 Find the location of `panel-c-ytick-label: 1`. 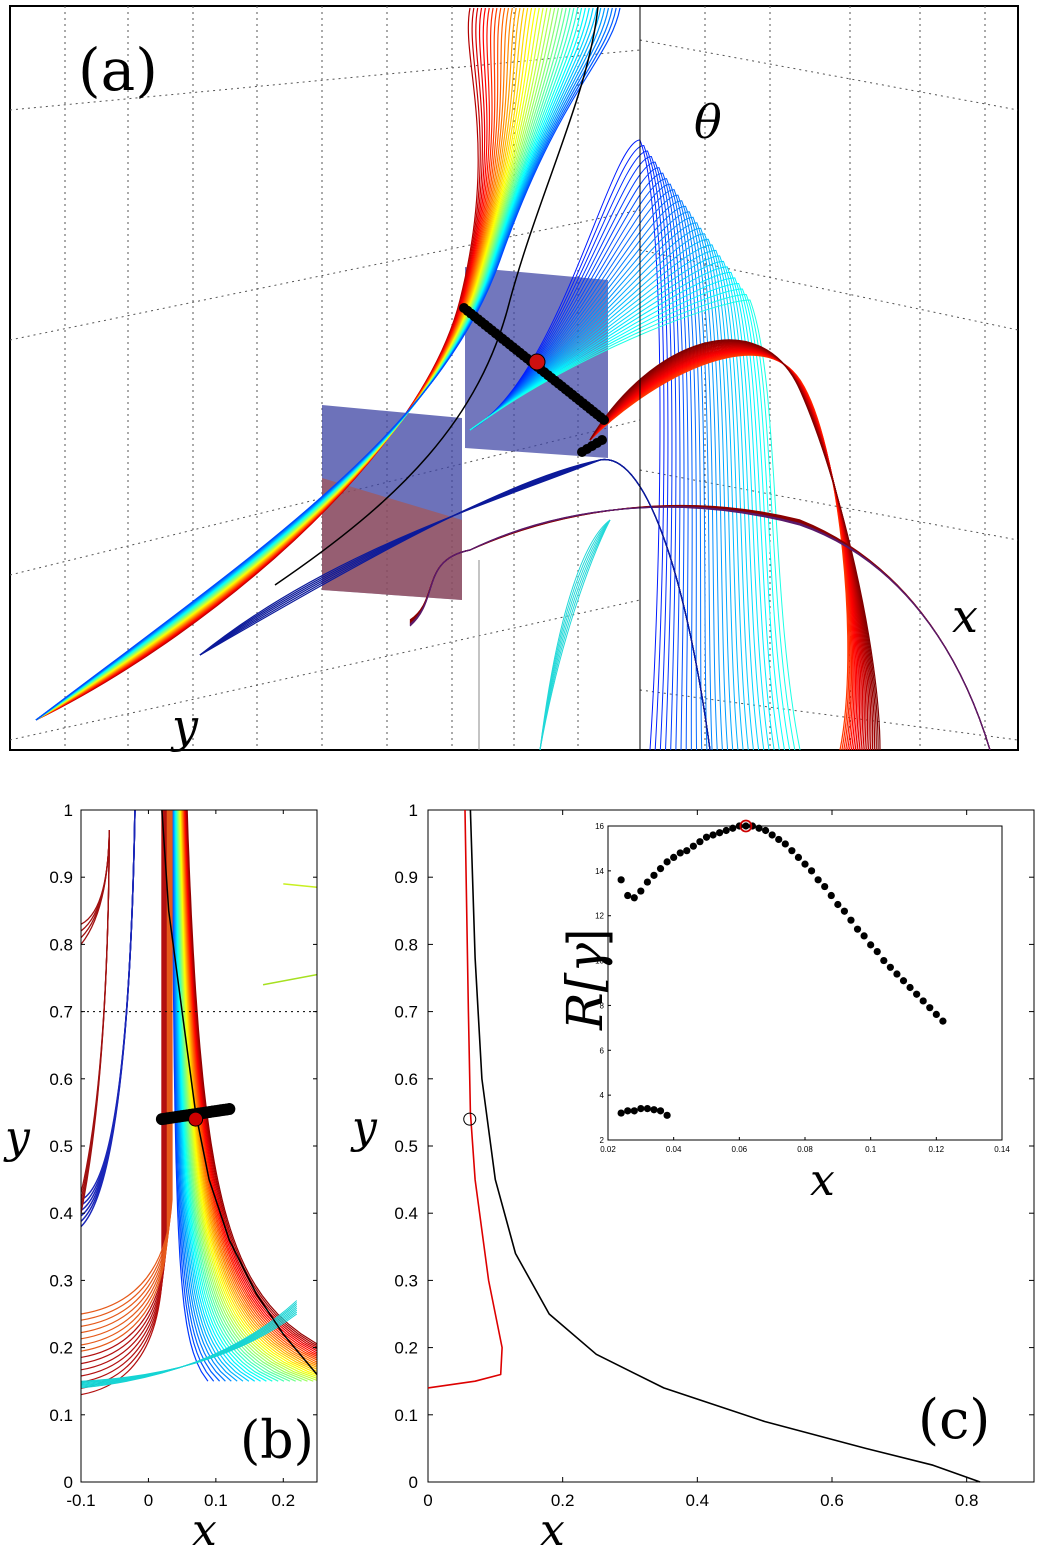

panel-c-ytick-label: 1 is located at coordinates (413, 810).